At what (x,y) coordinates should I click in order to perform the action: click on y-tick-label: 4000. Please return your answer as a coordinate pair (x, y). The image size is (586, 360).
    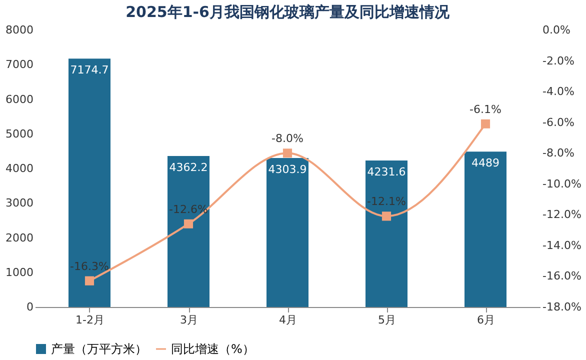
    Looking at the image, I should click on (20, 168).